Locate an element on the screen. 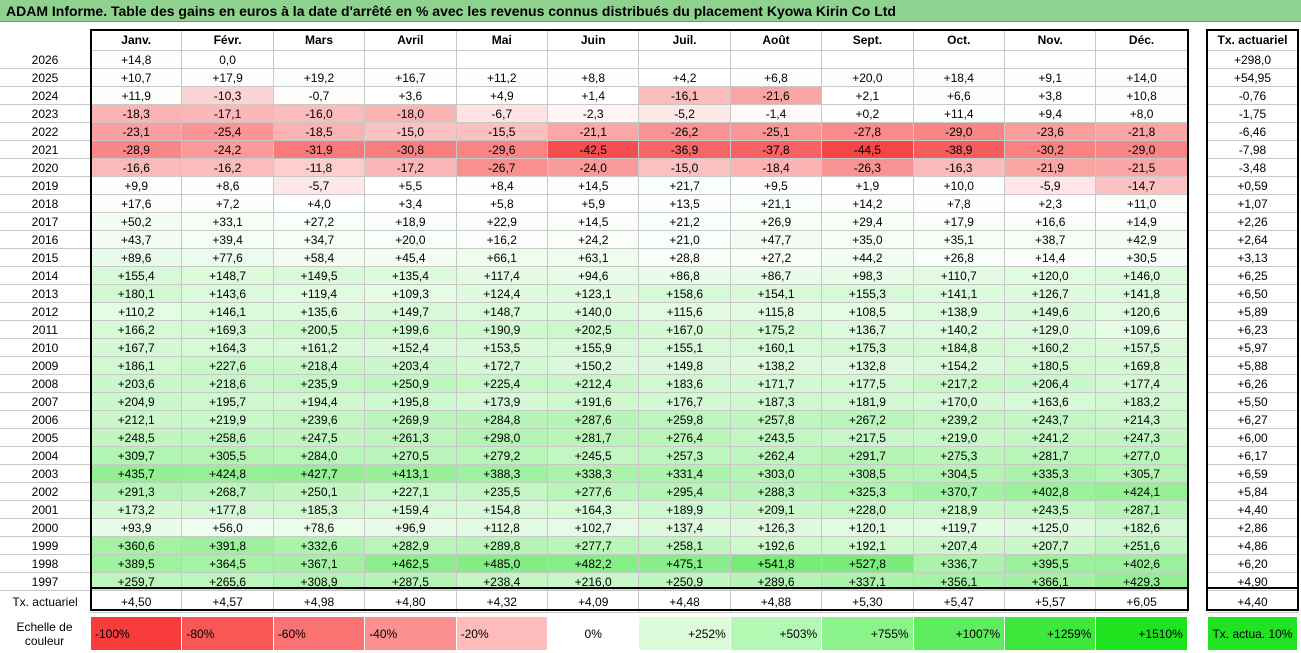  gain-cell: +154,2 is located at coordinates (959, 366).